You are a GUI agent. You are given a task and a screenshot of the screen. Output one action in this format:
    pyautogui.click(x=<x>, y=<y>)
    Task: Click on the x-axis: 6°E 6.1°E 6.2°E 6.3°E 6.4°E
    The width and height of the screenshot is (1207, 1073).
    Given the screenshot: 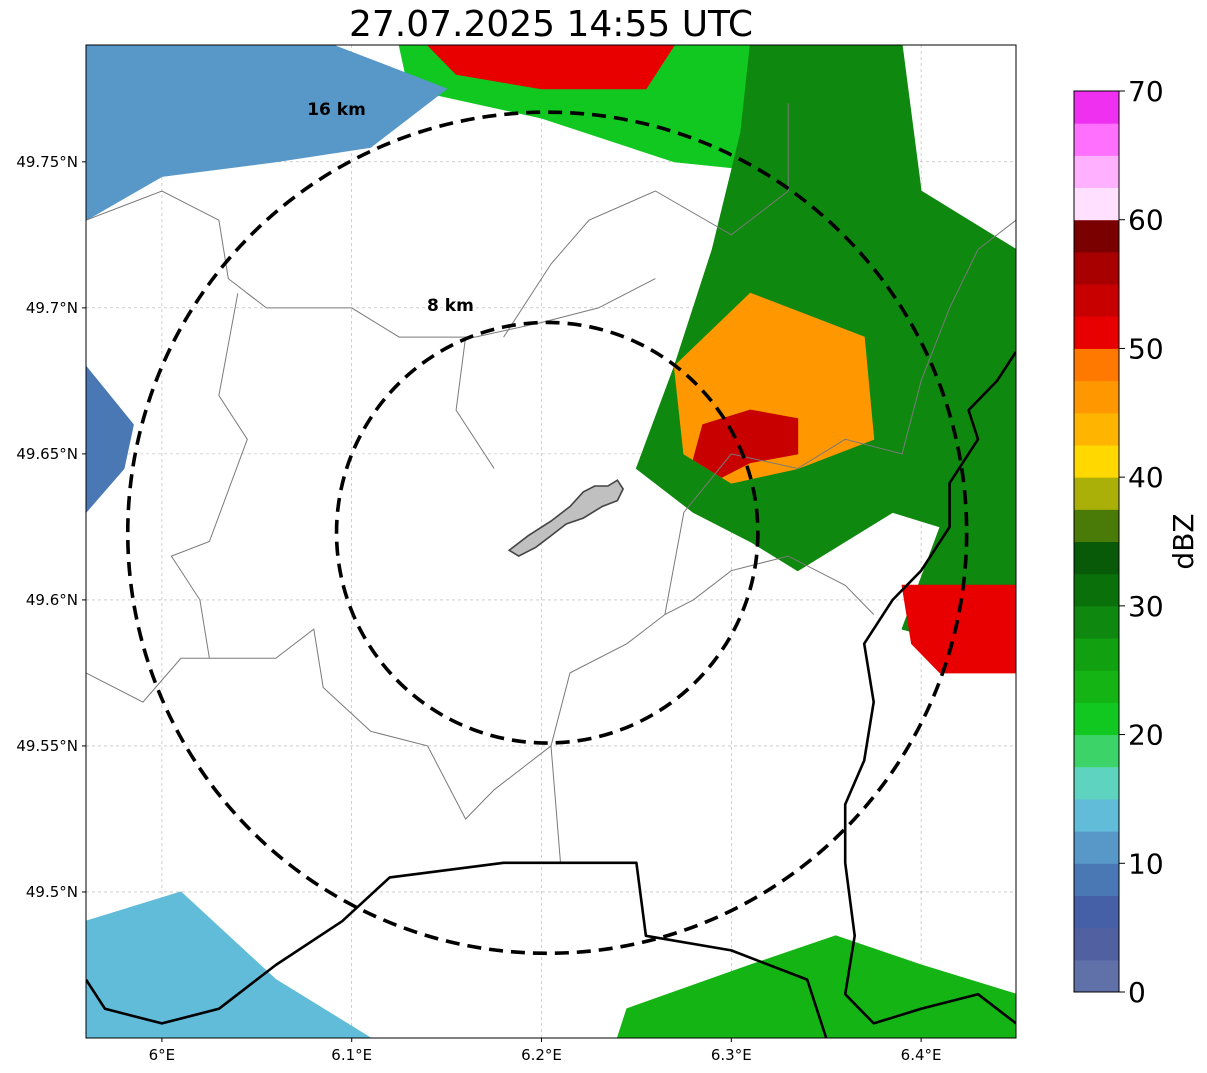 What is the action you would take?
    pyautogui.click(x=545, y=1051)
    